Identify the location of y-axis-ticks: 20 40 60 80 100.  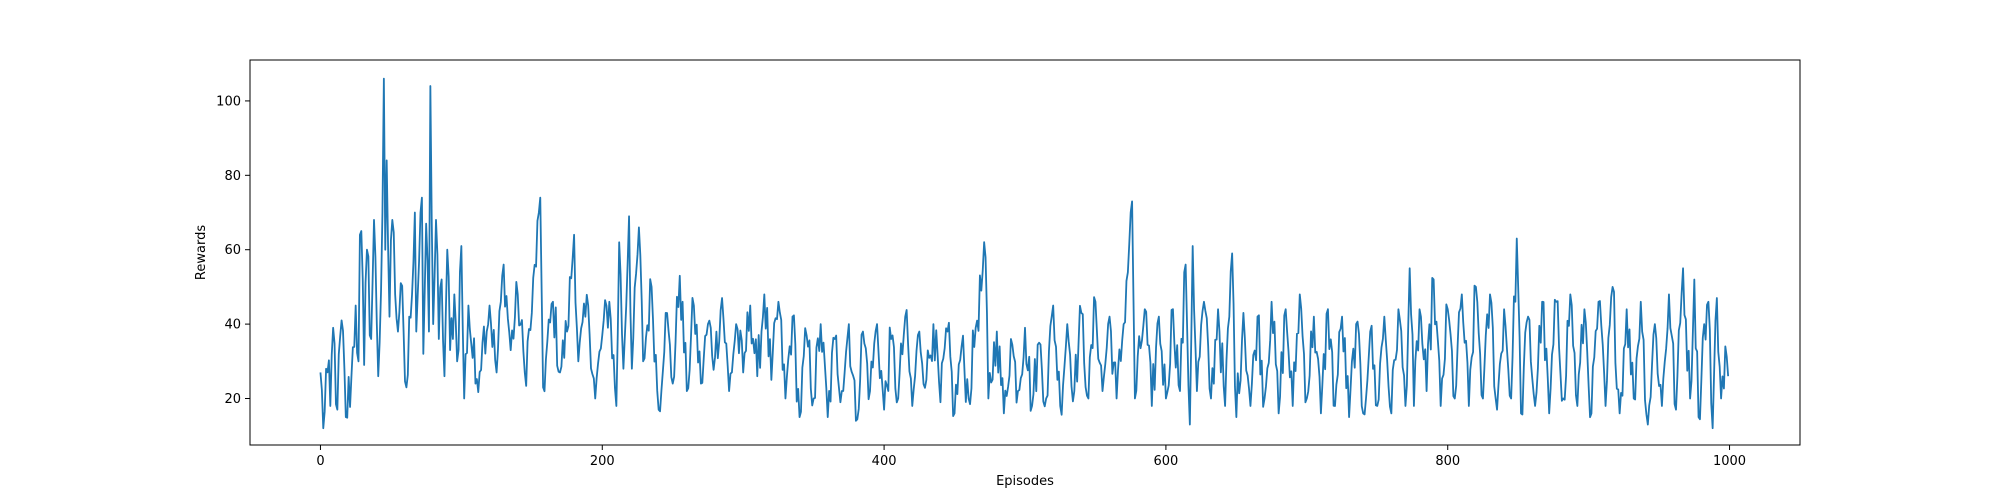
(233, 250).